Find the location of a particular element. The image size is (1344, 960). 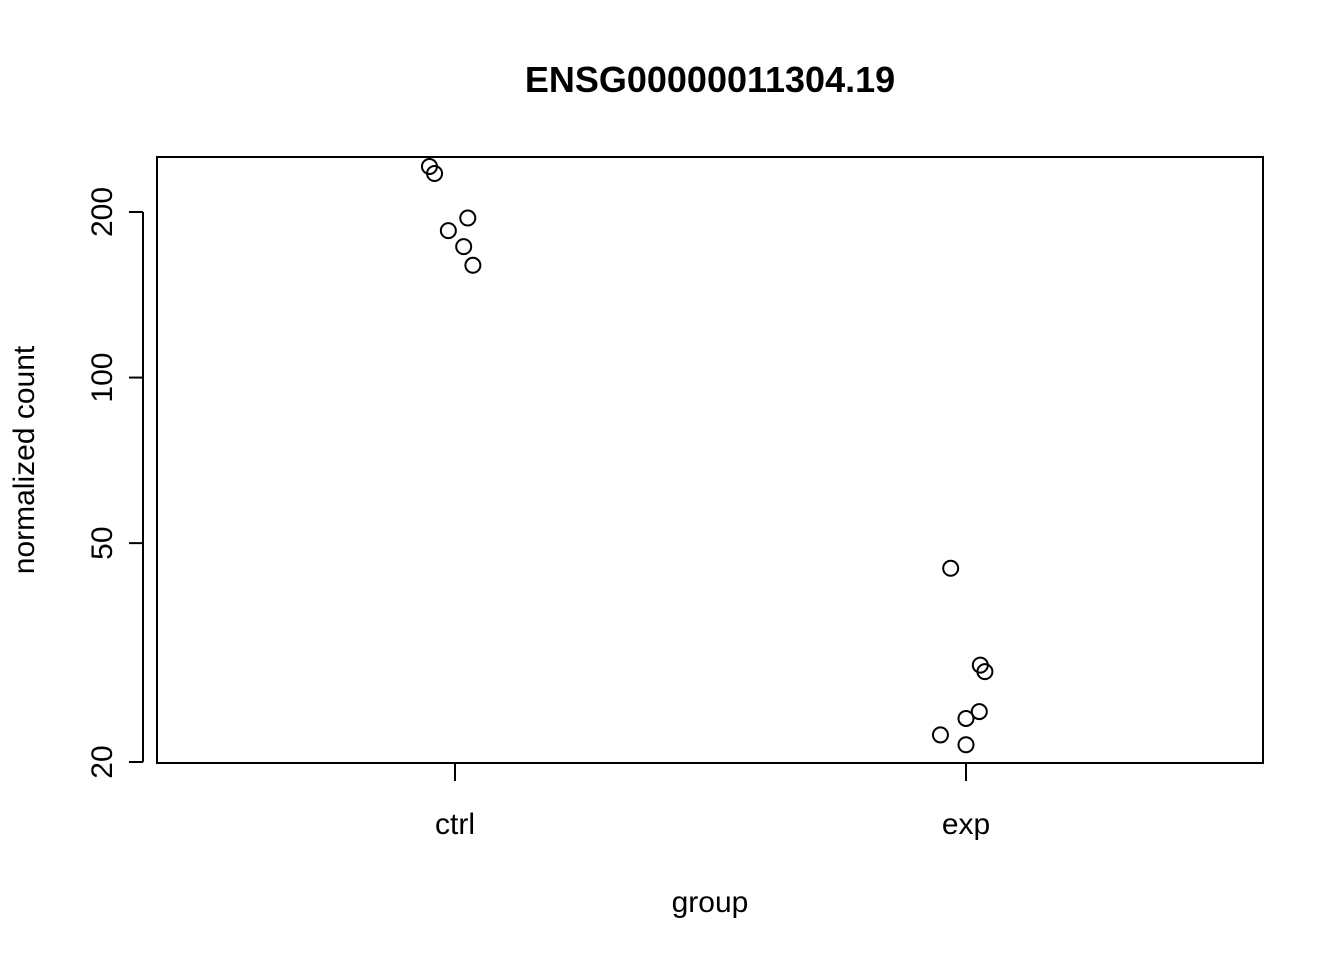

y-axis-label: normalized count is located at coordinates (24, 459).